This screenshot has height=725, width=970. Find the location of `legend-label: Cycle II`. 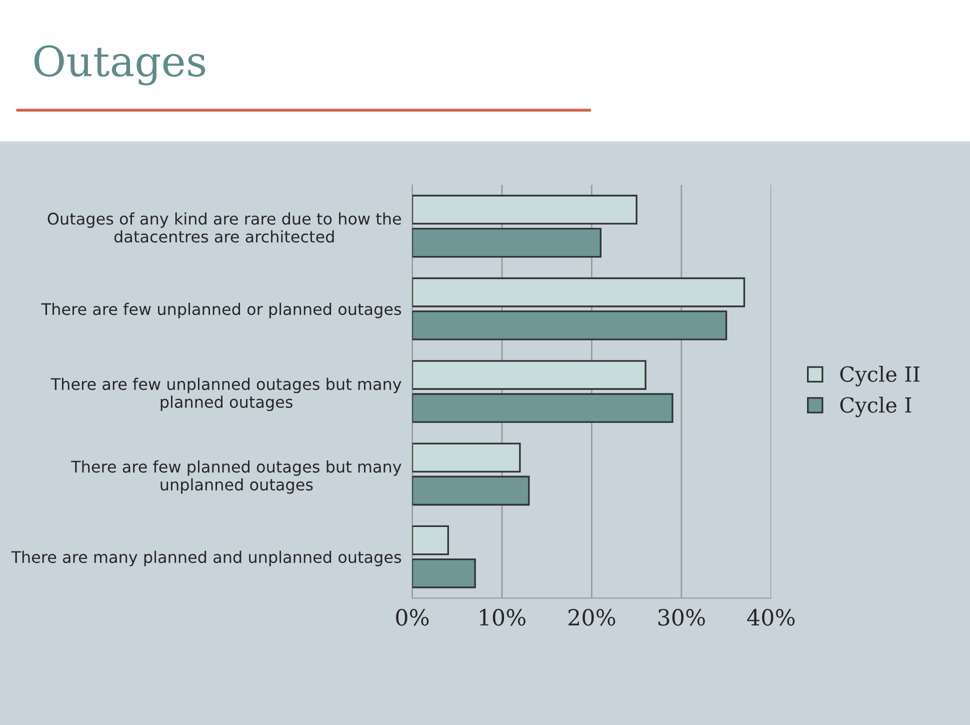

legend-label: Cycle II is located at coordinates (880, 376).